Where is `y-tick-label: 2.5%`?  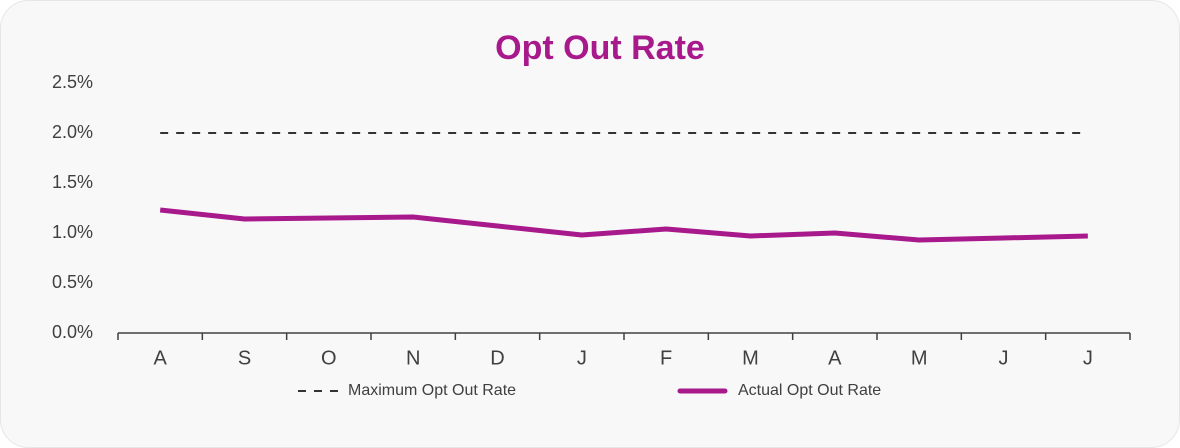
y-tick-label: 2.5% is located at coordinates (72, 82).